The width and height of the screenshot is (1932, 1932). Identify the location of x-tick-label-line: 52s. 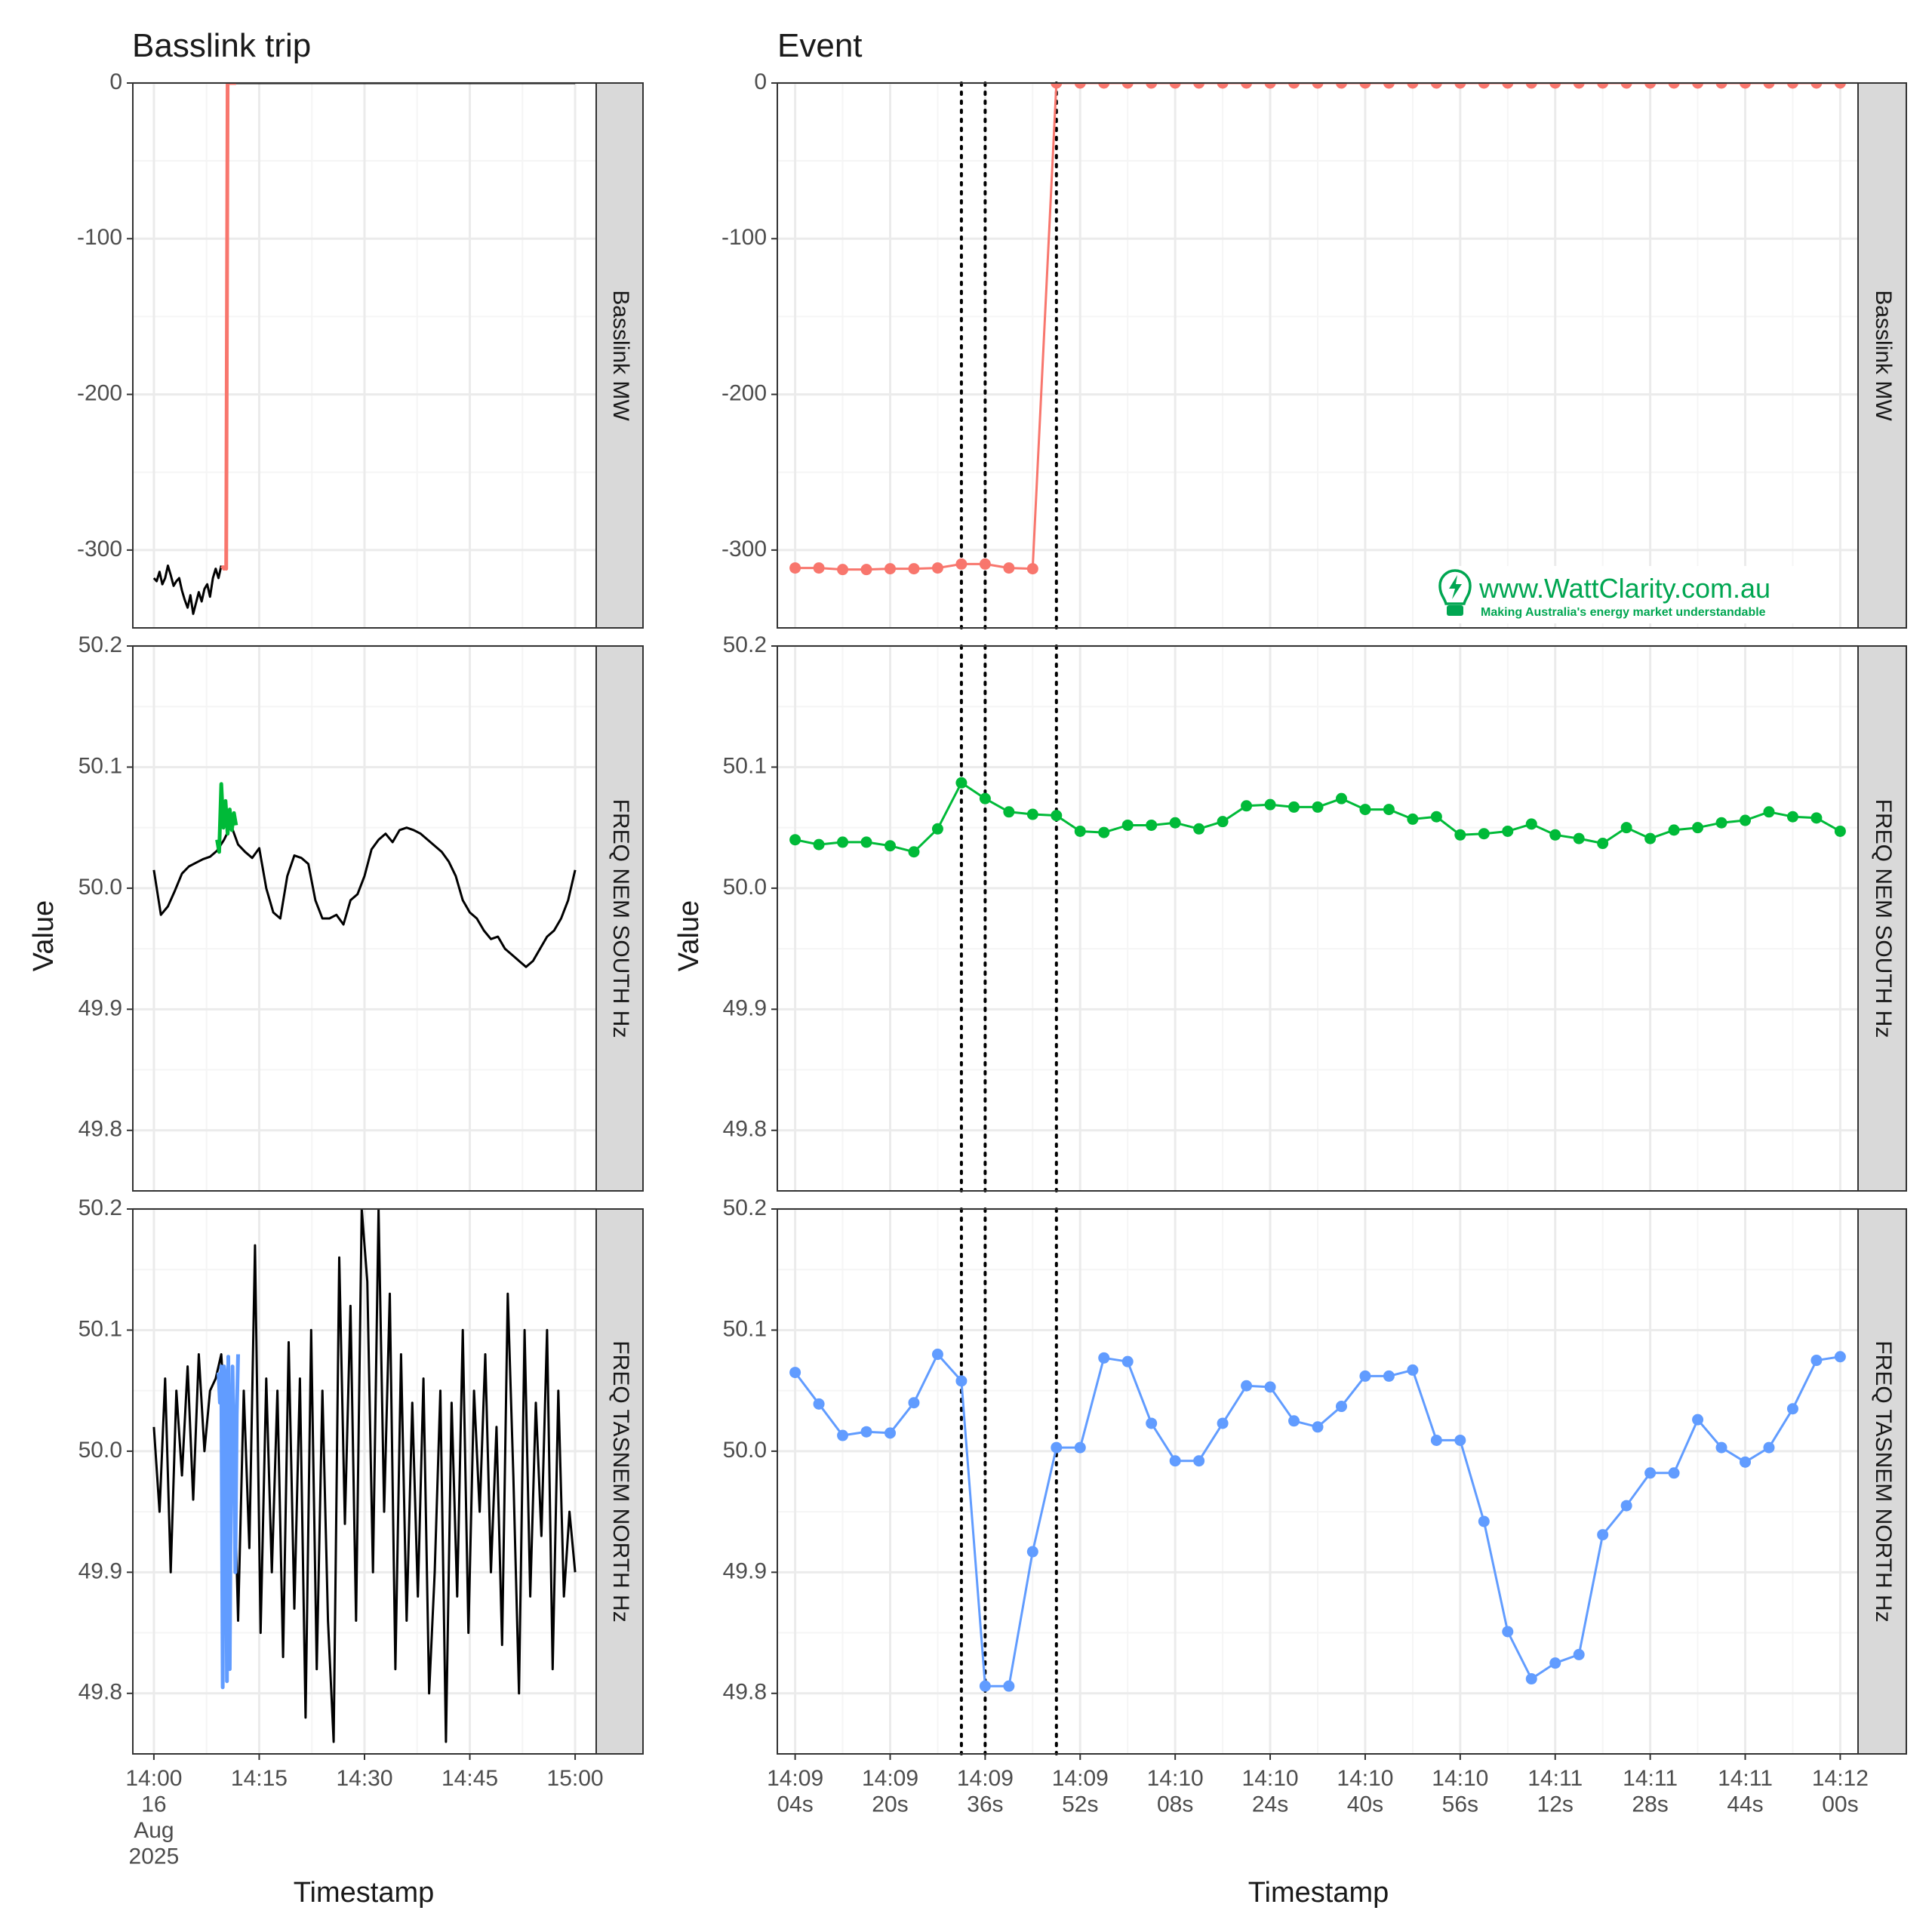
(1080, 1804).